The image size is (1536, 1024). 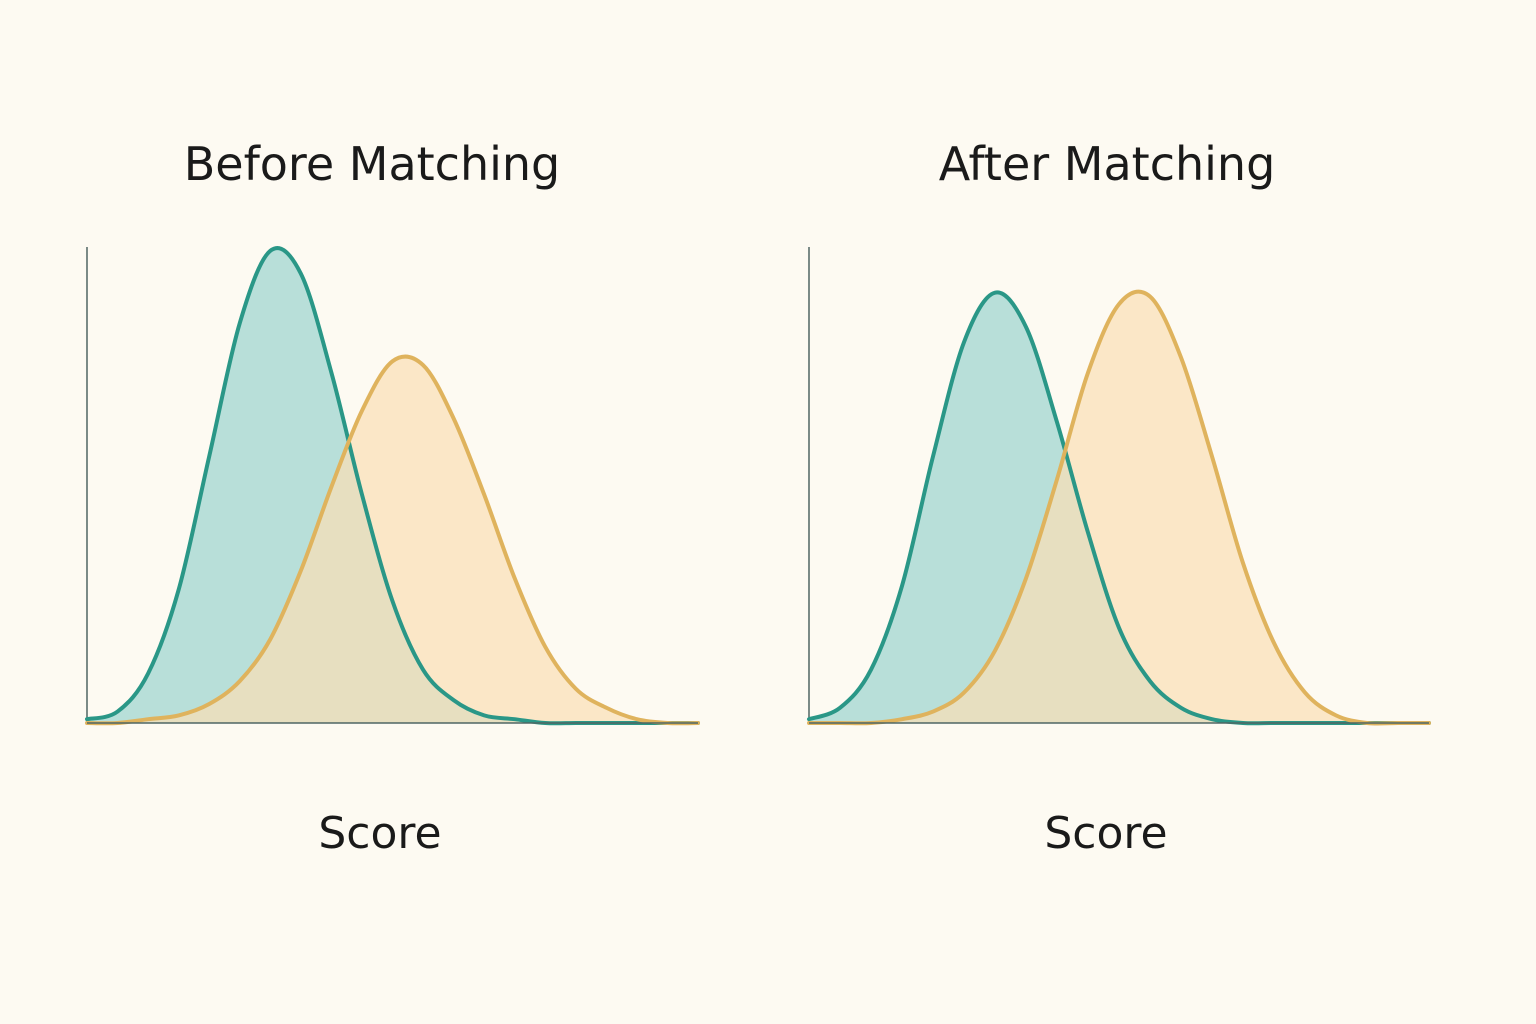 What do you see at coordinates (379, 833) in the screenshot?
I see `before-matching-x-label: Score` at bounding box center [379, 833].